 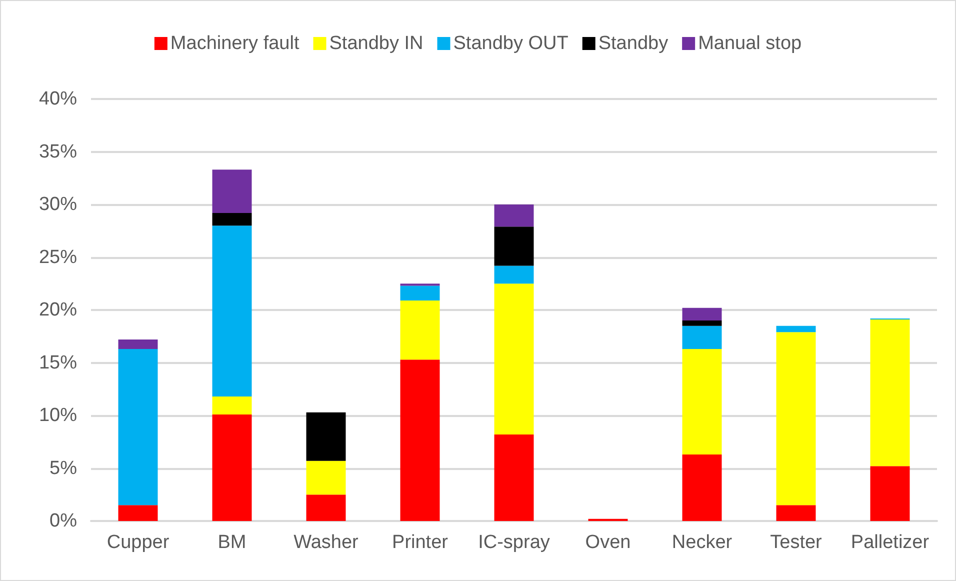 What do you see at coordinates (58, 257) in the screenshot?
I see `y-tick-label: 25%` at bounding box center [58, 257].